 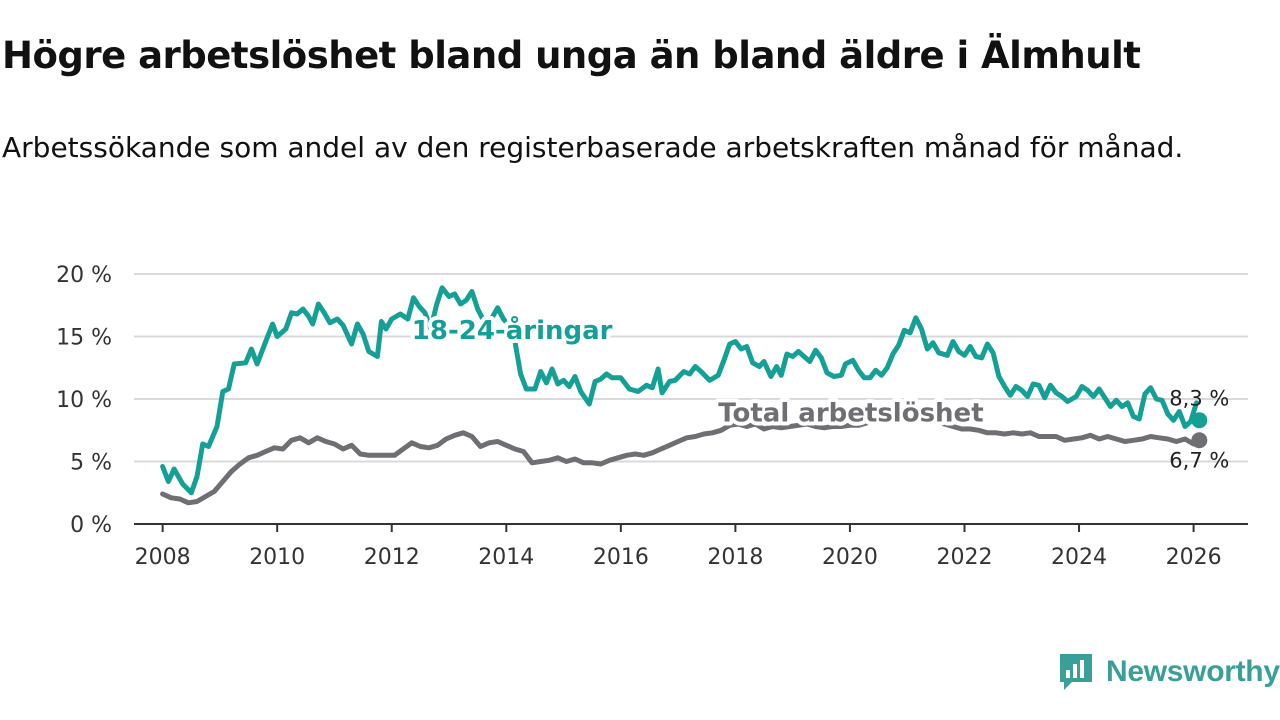 I want to click on newsworthy-brand: Newsworthy, so click(x=1169, y=672).